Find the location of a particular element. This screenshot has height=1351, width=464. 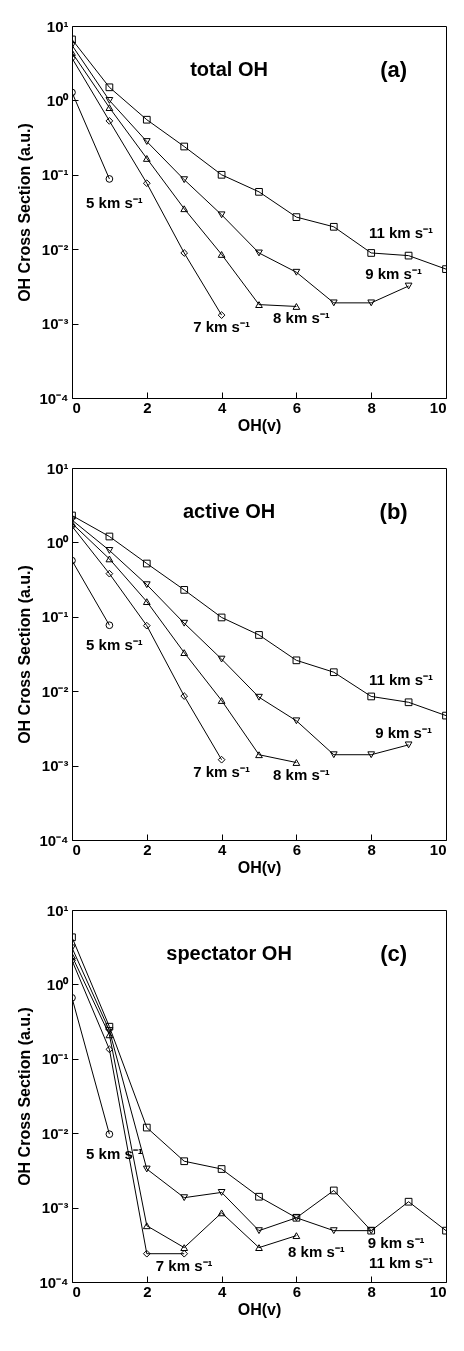

text: active OH is located at coordinates (229, 511).